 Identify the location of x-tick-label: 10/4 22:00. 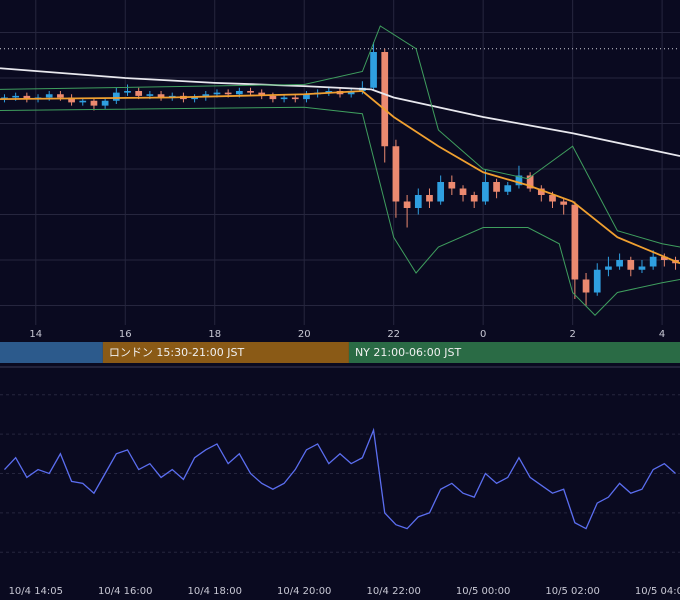
(393, 591).